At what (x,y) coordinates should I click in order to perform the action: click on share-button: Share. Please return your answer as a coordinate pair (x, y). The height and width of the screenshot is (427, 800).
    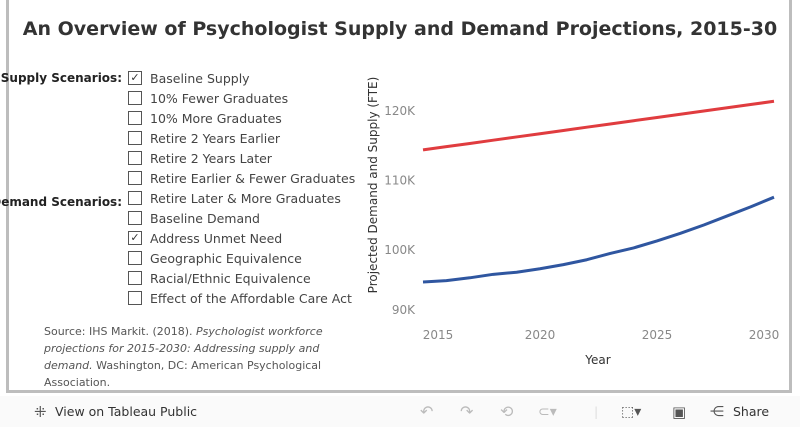
    Looking at the image, I should click on (751, 411).